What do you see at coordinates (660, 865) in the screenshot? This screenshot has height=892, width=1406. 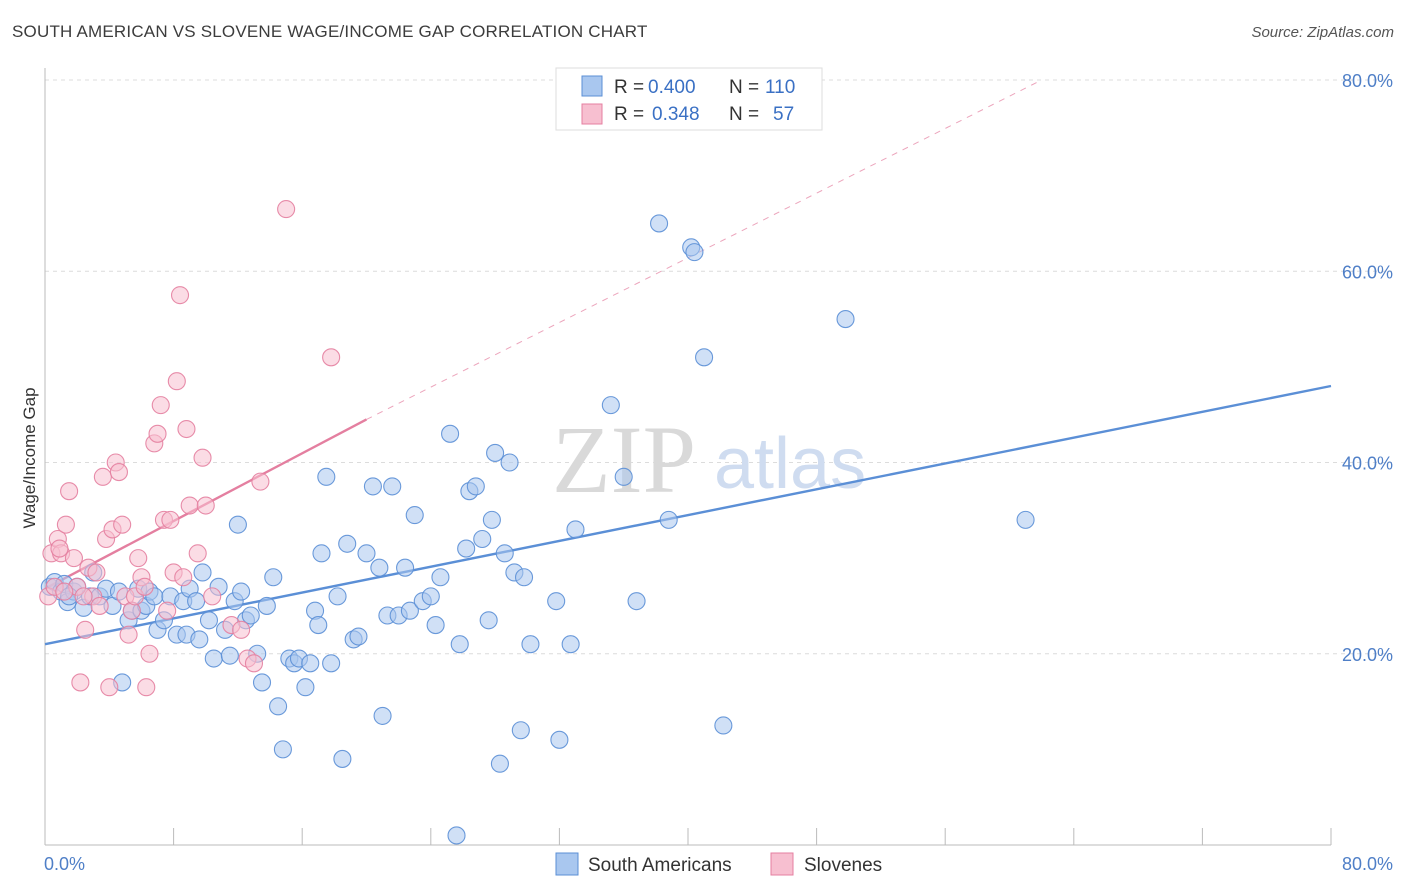 I see `legend-label-south-americans: South Americans` at bounding box center [660, 865].